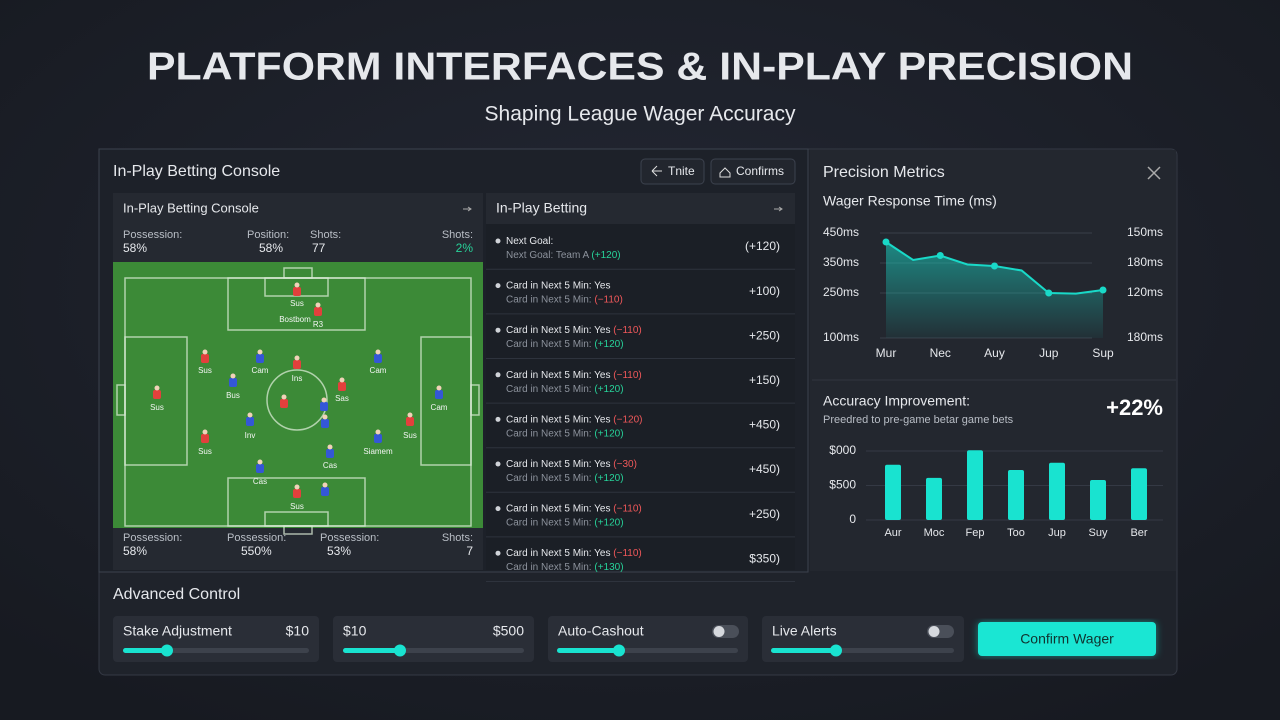 This screenshot has height=720, width=1280. What do you see at coordinates (601, 631) in the screenshot?
I see `control-label: Auto-Cashout` at bounding box center [601, 631].